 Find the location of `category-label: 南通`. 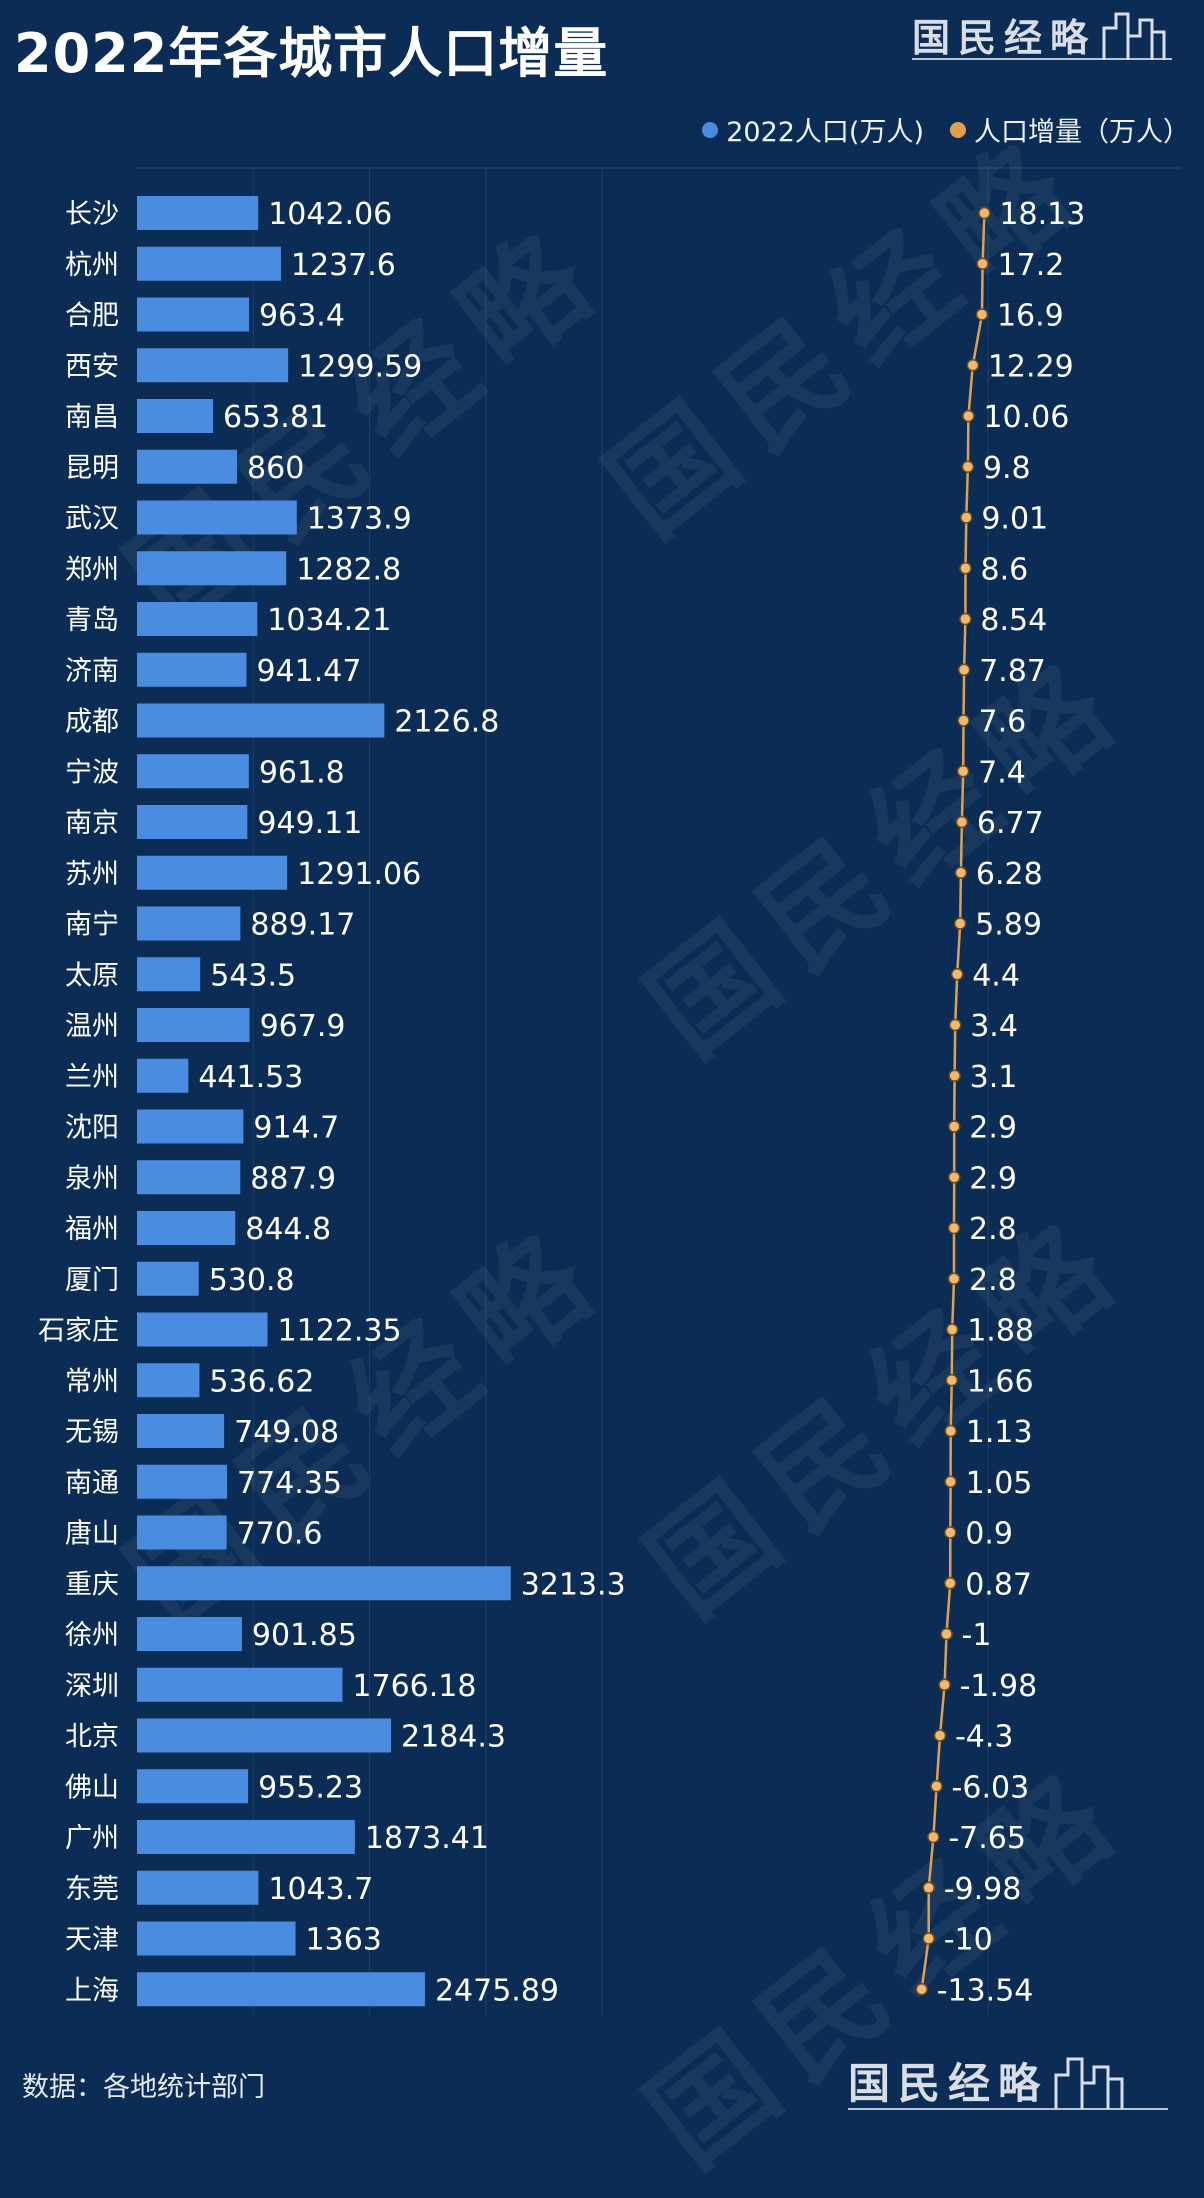

category-label: 南通 is located at coordinates (92, 1483).